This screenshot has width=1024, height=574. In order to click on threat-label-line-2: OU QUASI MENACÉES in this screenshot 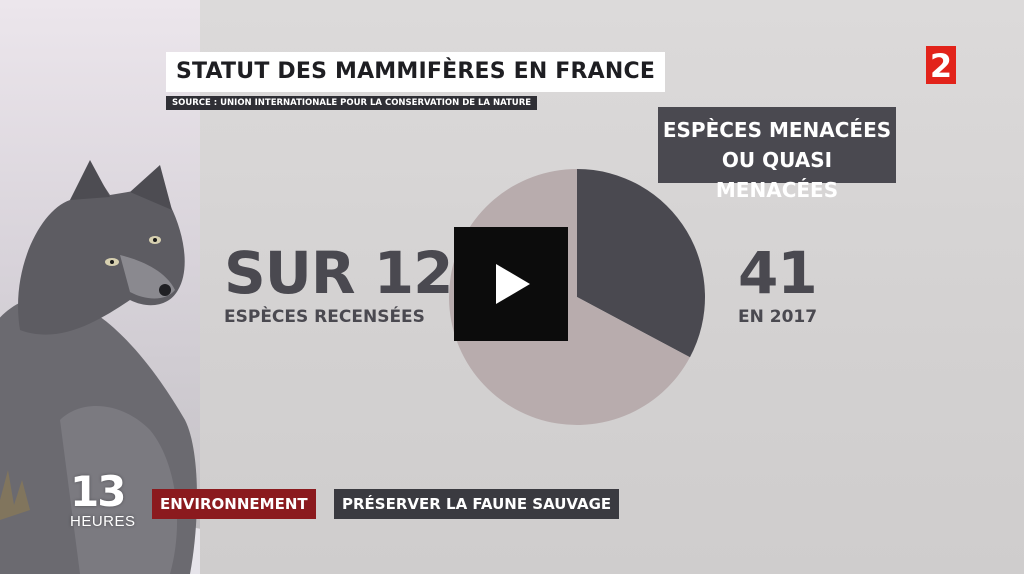, I will do `click(777, 175)`.